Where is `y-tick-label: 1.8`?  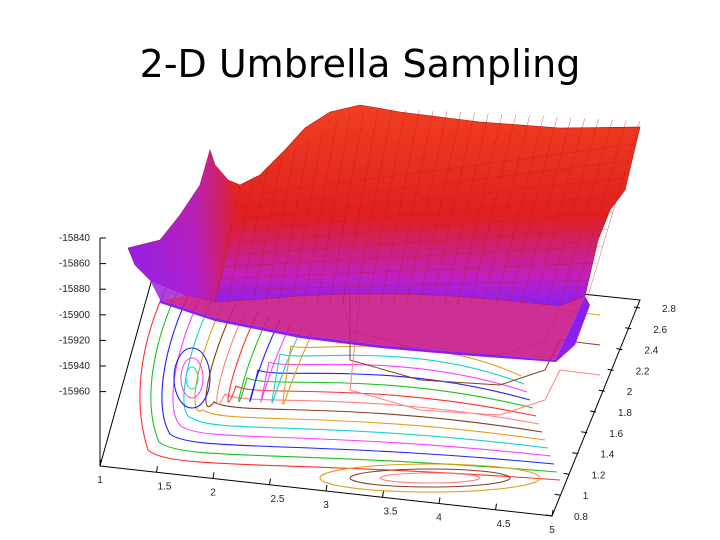
y-tick-label: 1.8 is located at coordinates (625, 413).